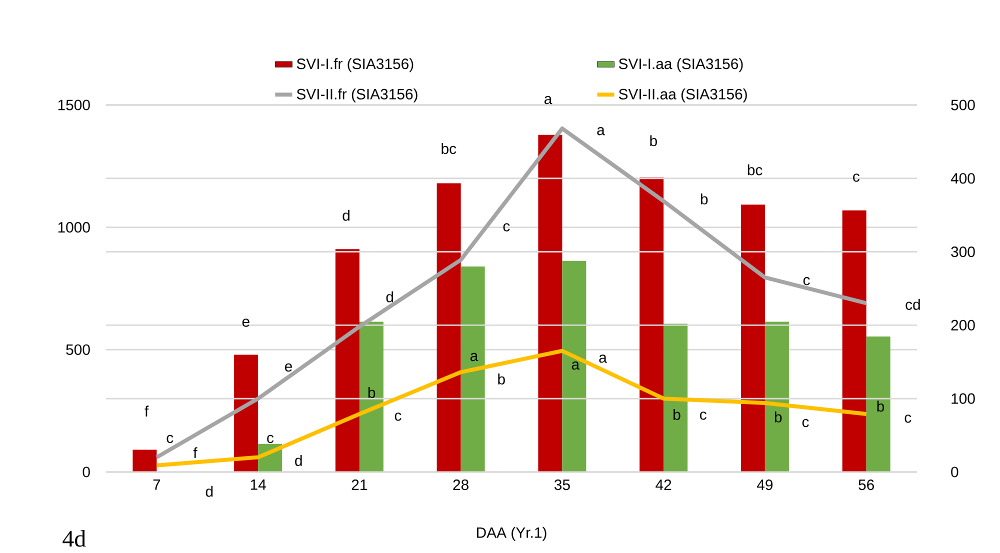 Image resolution: width=1000 pixels, height=553 pixels. I want to click on x-tick-label: 56, so click(866, 485).